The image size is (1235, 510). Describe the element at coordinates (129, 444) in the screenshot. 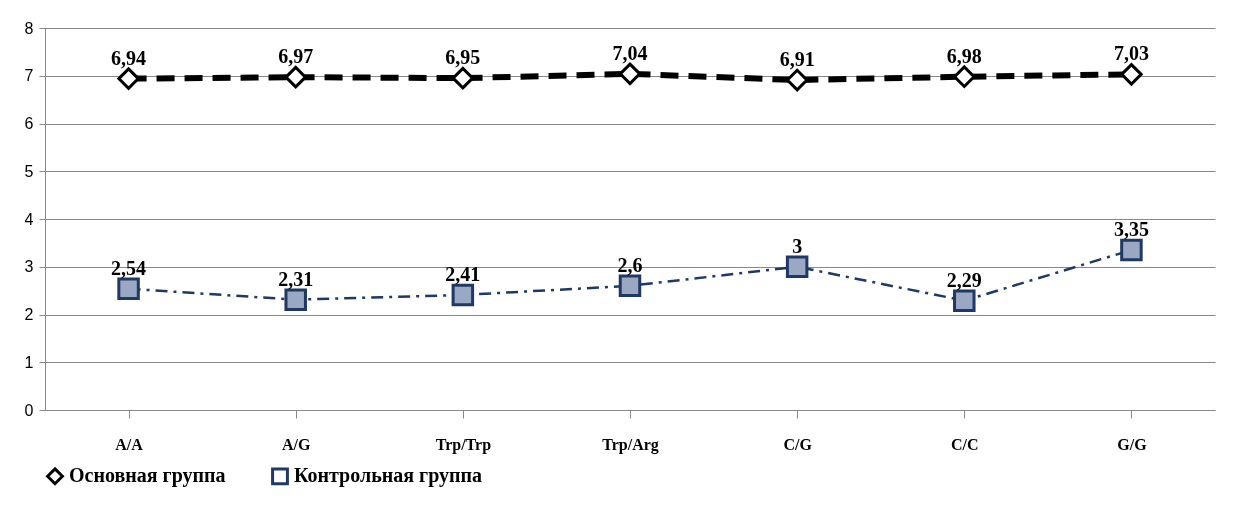

I see `x-tick-label: A/A` at that location.